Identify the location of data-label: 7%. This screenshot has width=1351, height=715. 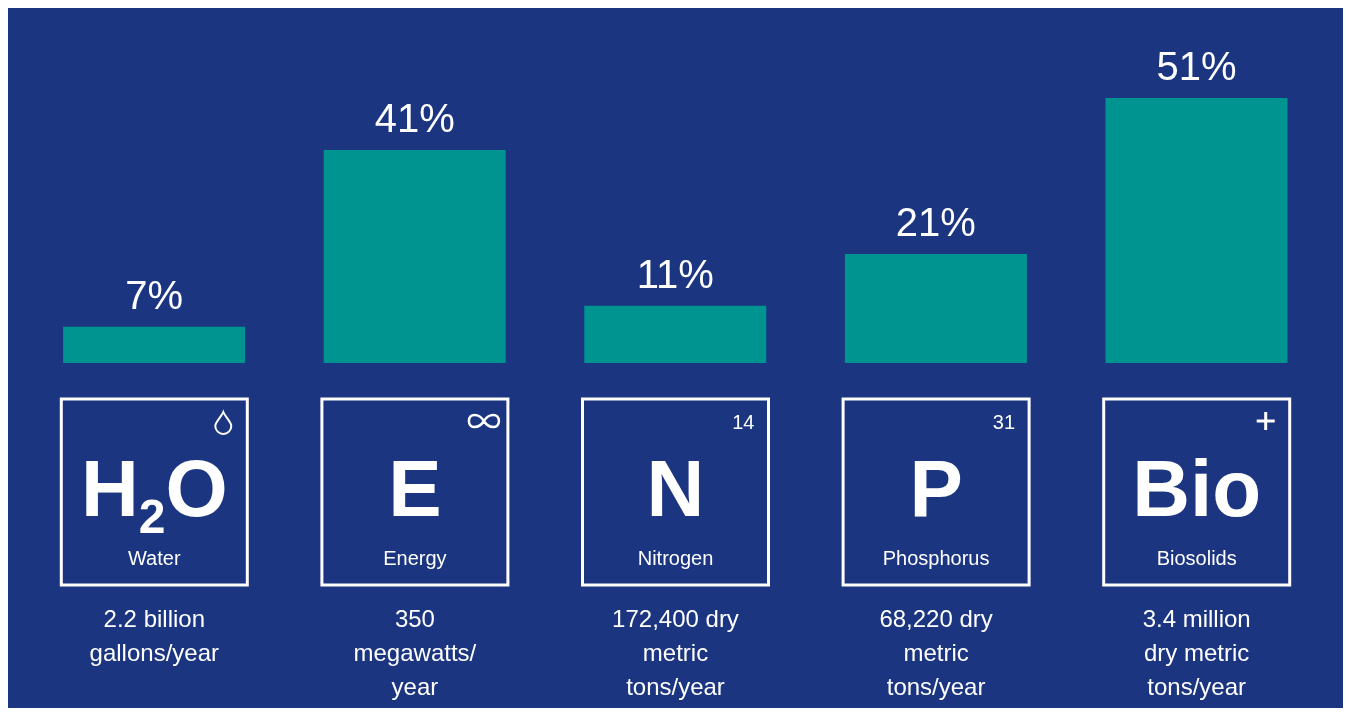
(154, 294).